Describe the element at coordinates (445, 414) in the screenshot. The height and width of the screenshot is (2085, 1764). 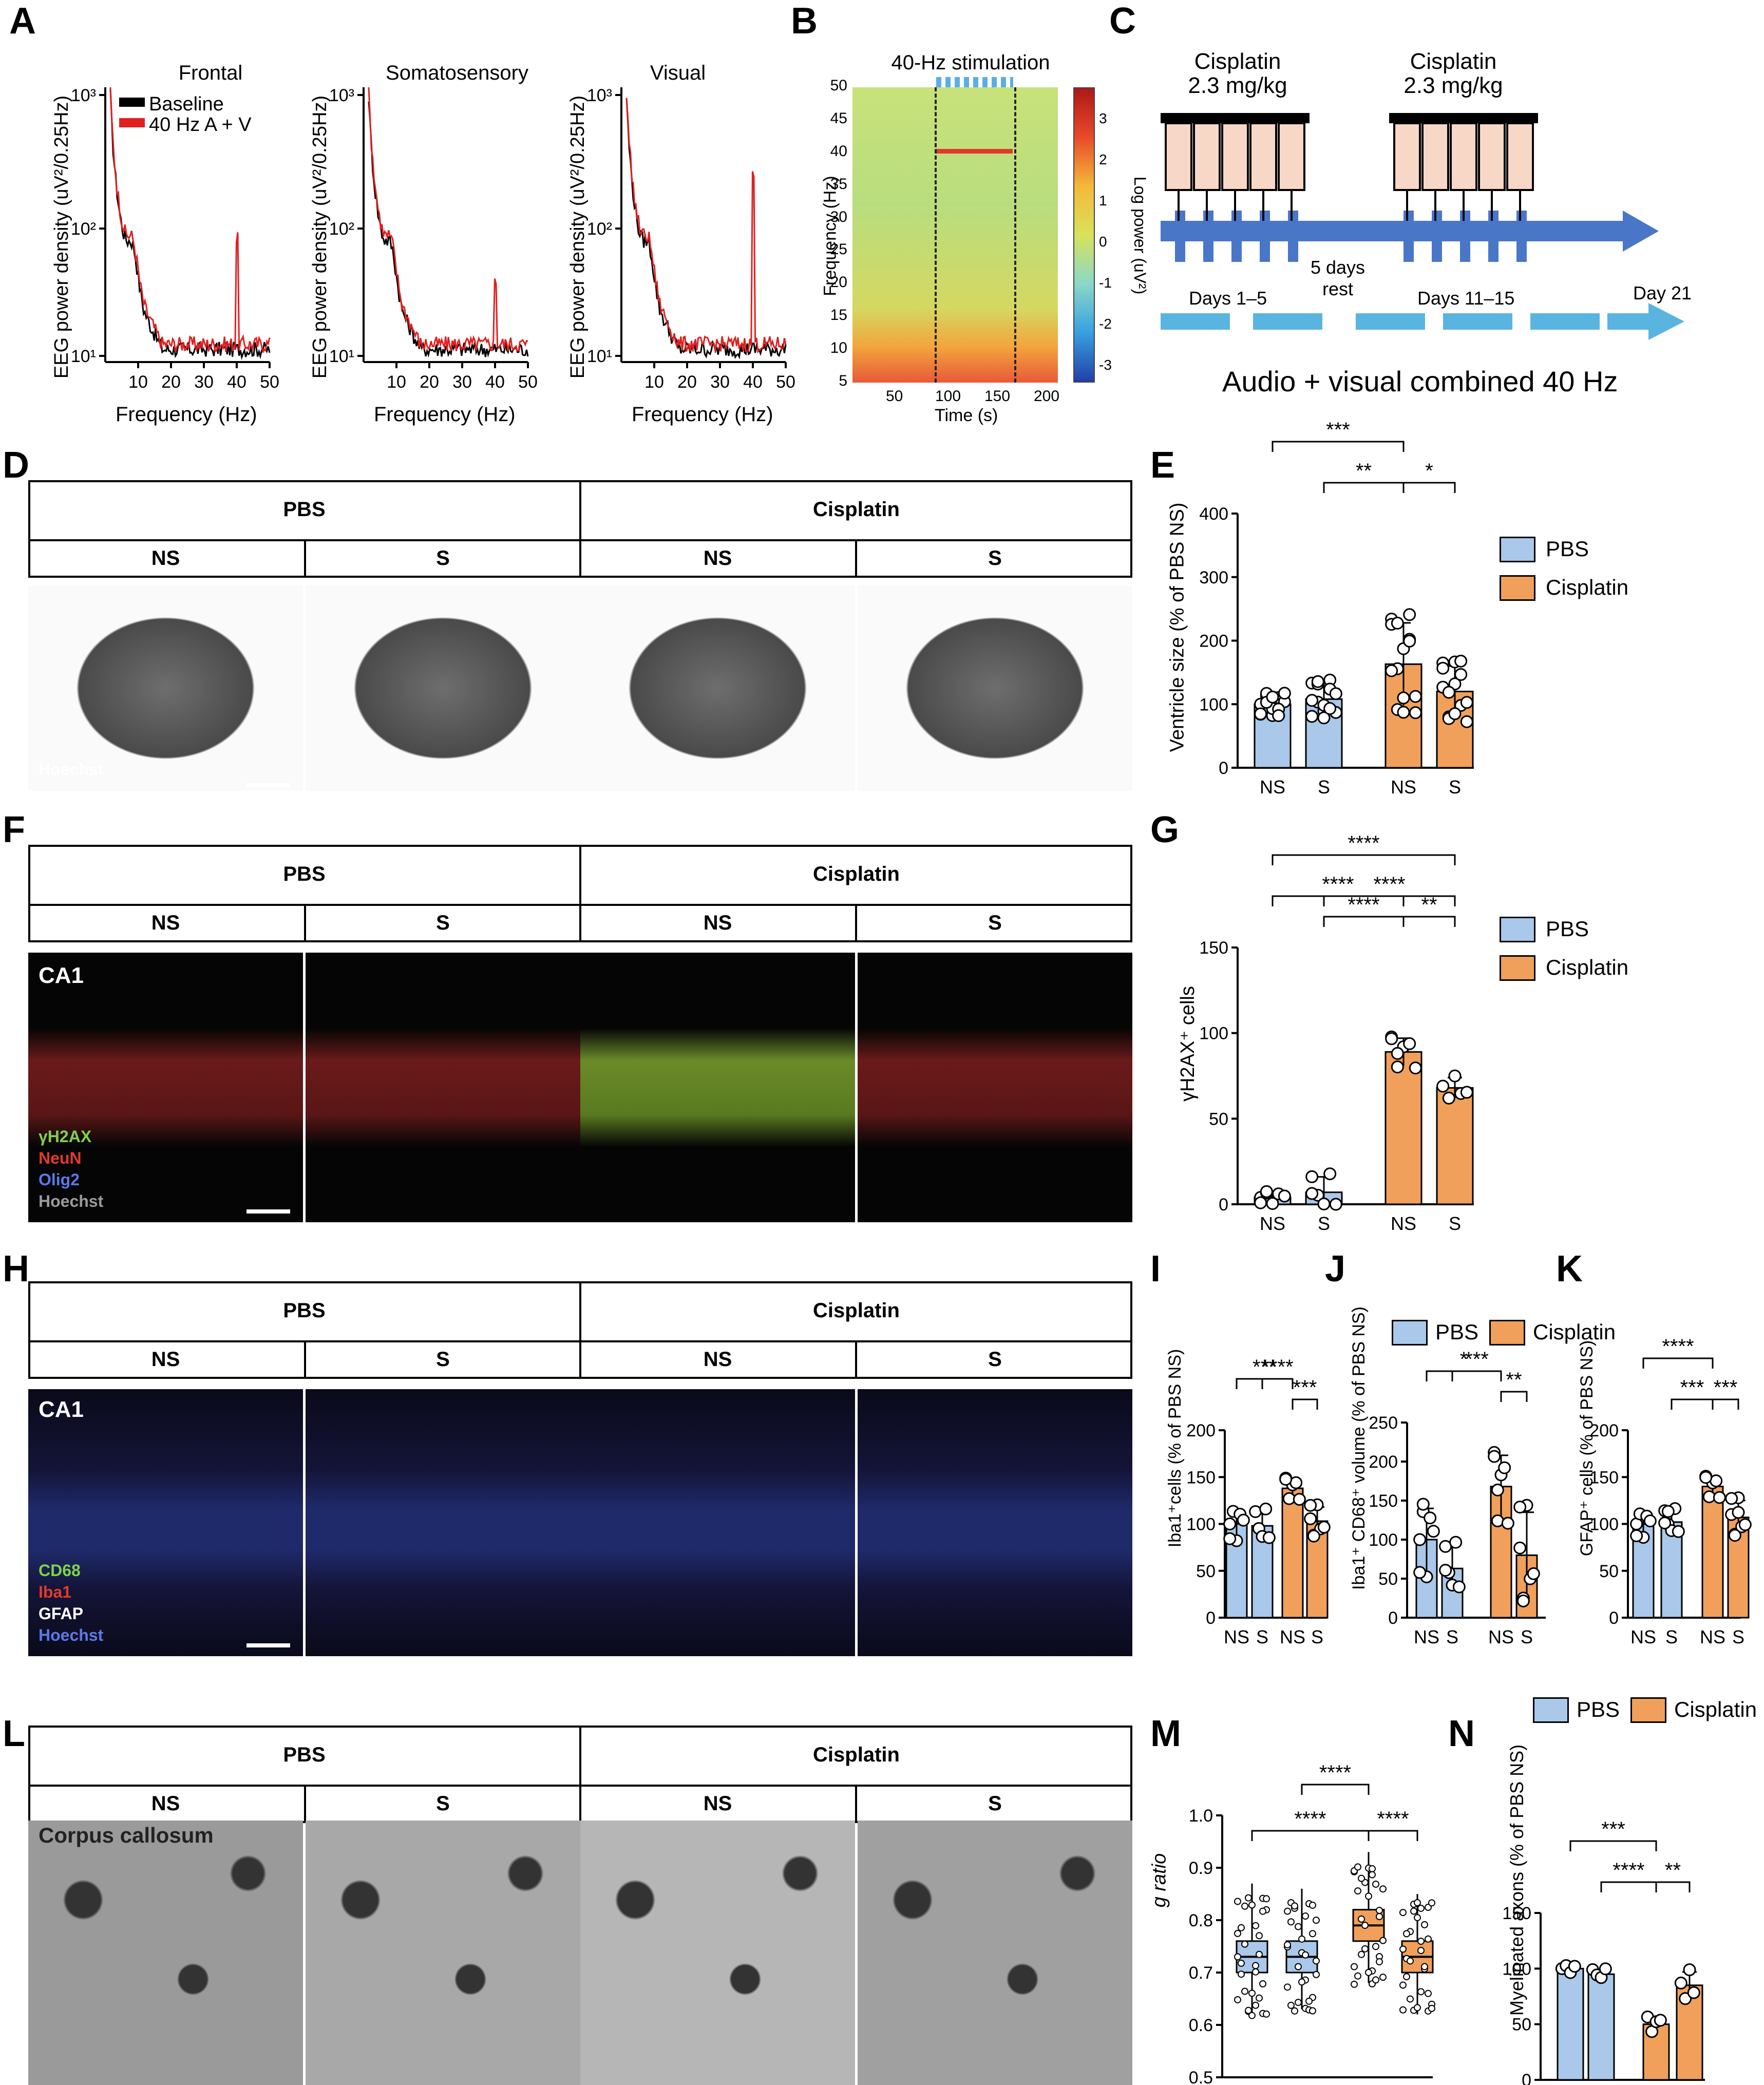
I see `eeg-xlabel-2: Frequency (Hz)` at that location.